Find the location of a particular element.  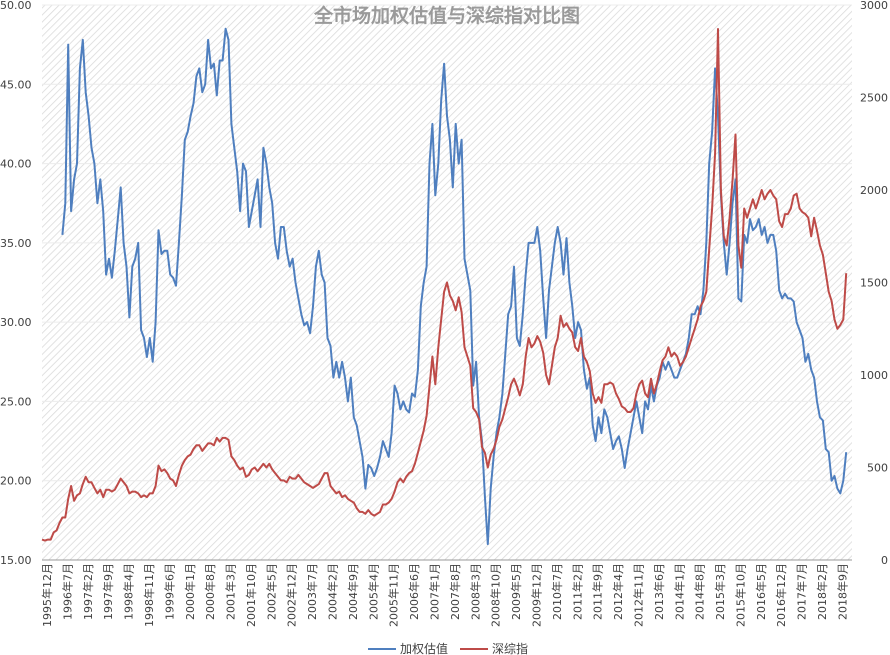

left-axis-ticks: 15.00 20.00 25.00 30.00 35.00 40.00 45.00 50.00 is located at coordinates (16, 283).